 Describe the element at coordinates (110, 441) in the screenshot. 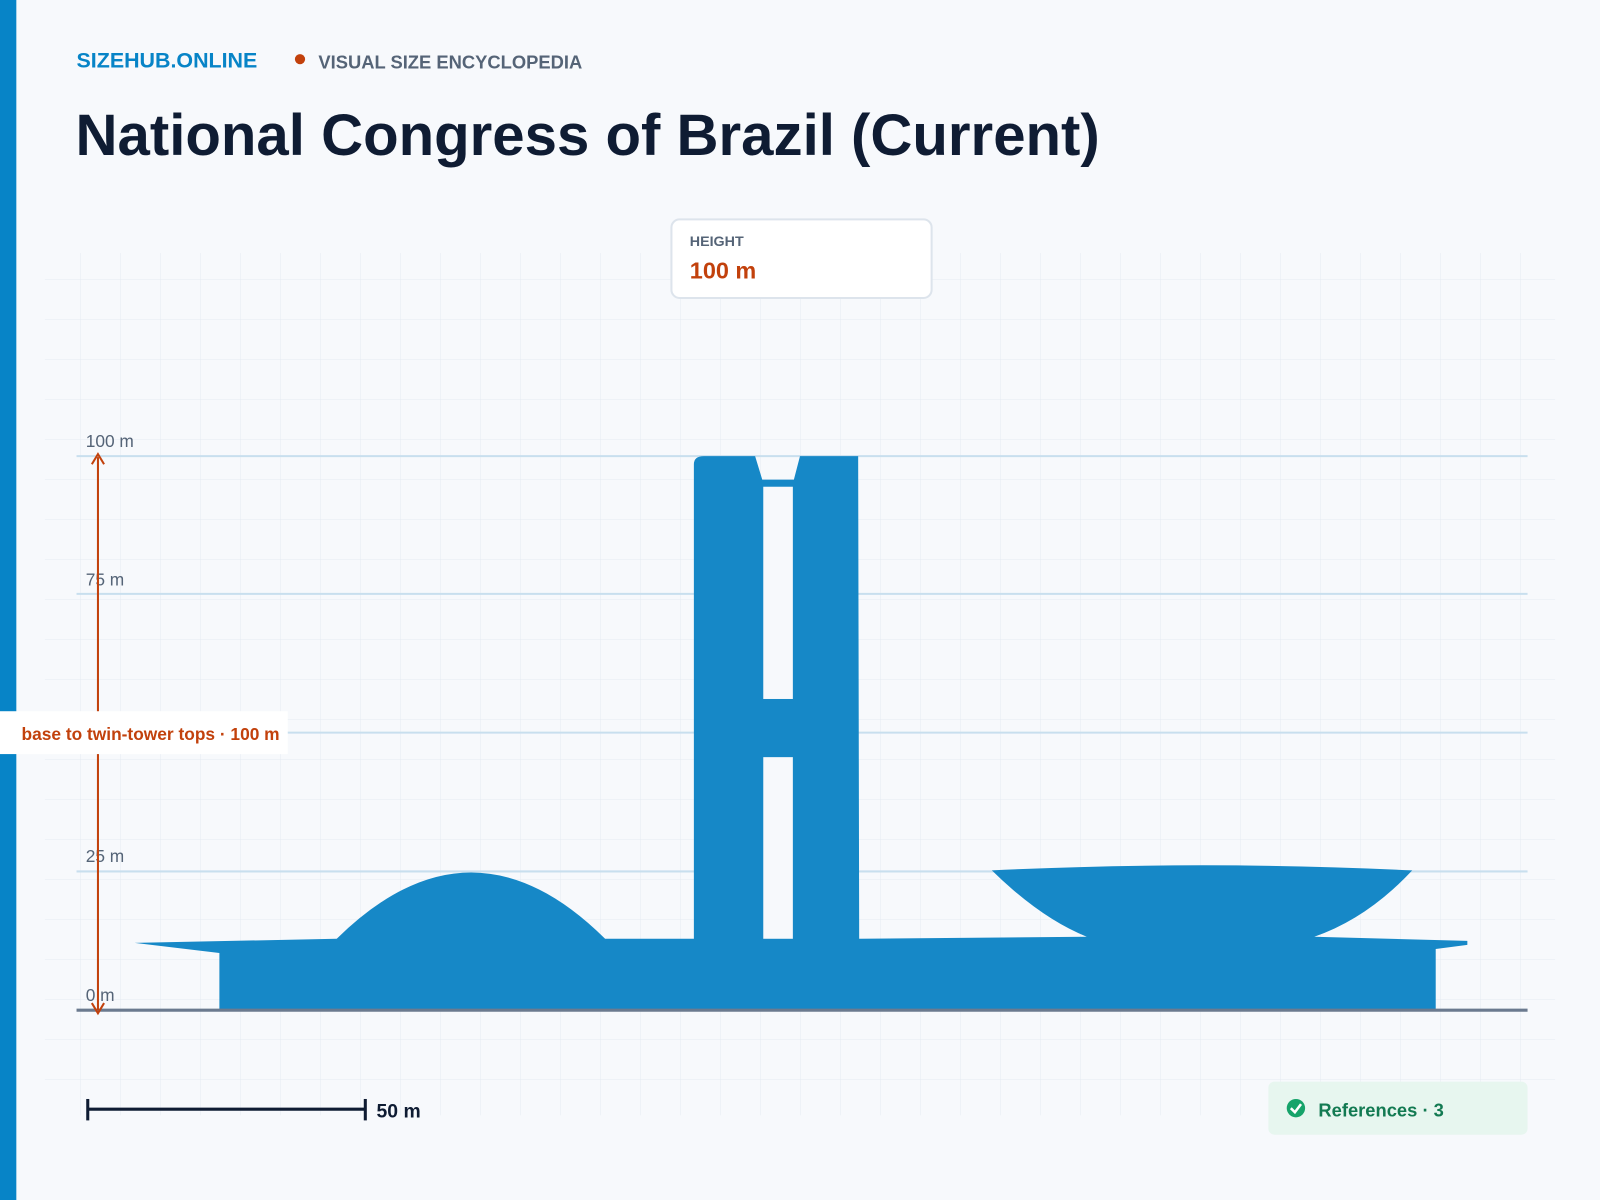

I see `tick-label: 100 m` at that location.